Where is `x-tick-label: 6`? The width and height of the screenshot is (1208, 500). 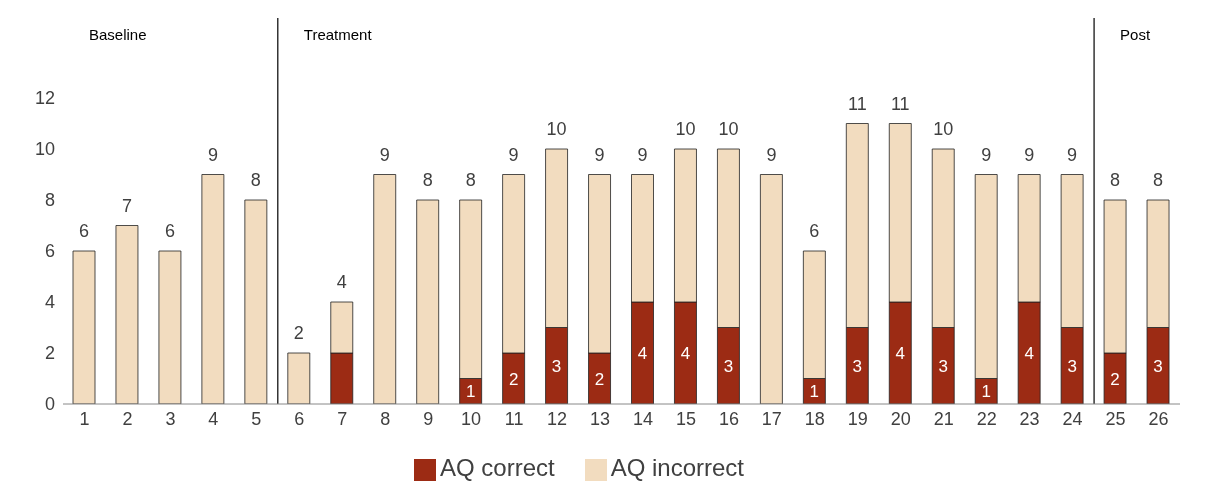 x-tick-label: 6 is located at coordinates (299, 418).